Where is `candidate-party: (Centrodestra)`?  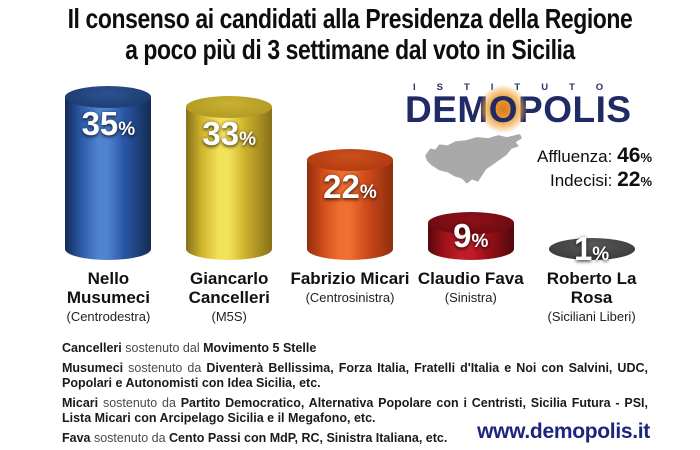
candidate-party: (Centrodestra) is located at coordinates (108, 316).